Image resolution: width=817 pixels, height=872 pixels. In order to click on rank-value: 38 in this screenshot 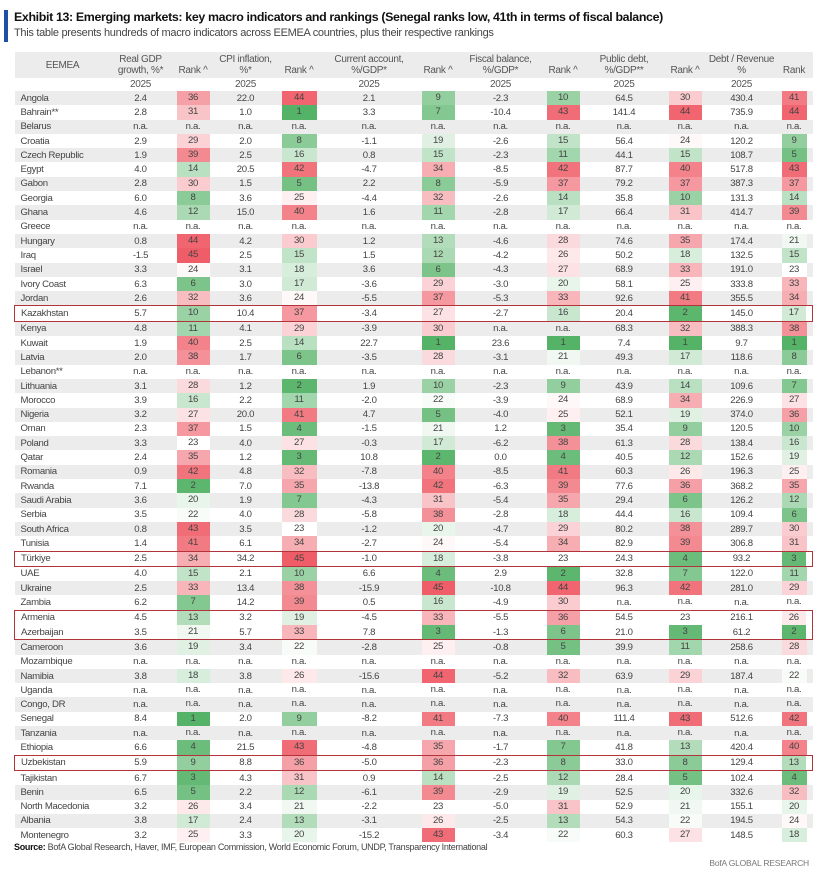, I will do `click(794, 329)`.